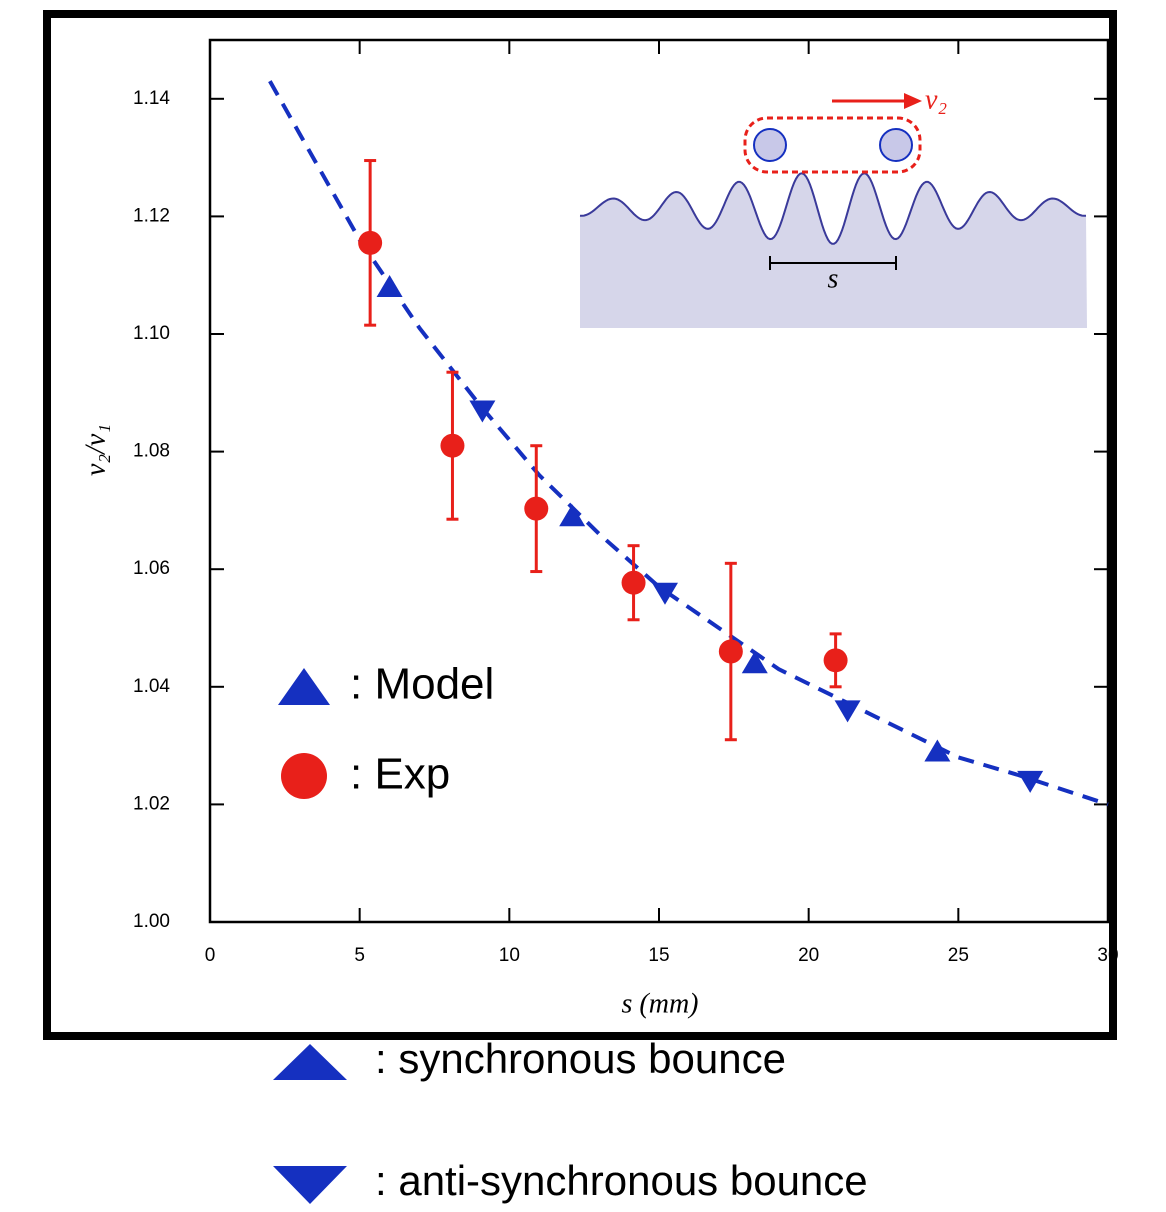  I want to click on y-tick-label: 1.12, so click(151, 215).